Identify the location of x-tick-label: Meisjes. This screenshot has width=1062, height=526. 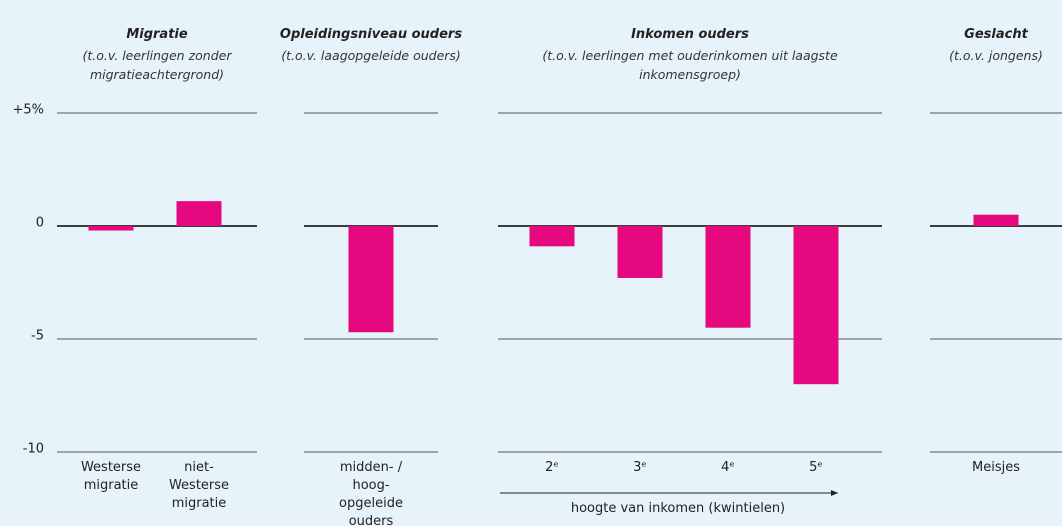
(996, 467).